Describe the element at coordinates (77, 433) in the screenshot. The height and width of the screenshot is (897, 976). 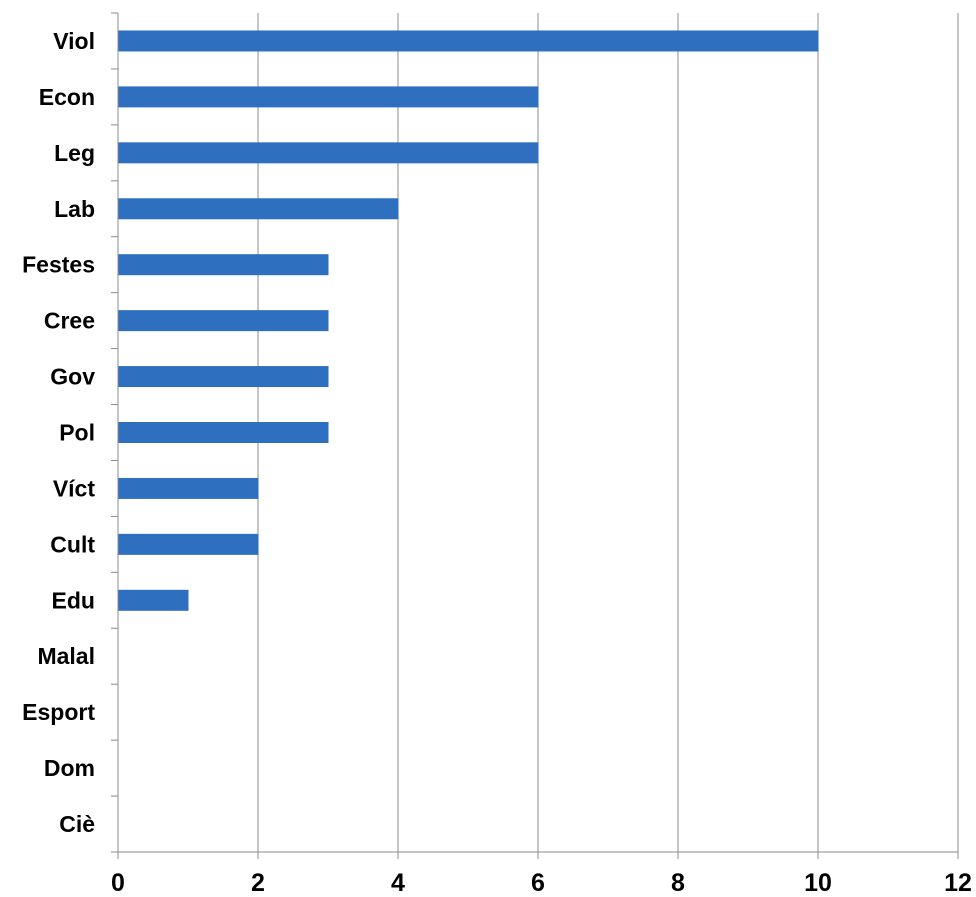
I see `category-label: Pol` at that location.